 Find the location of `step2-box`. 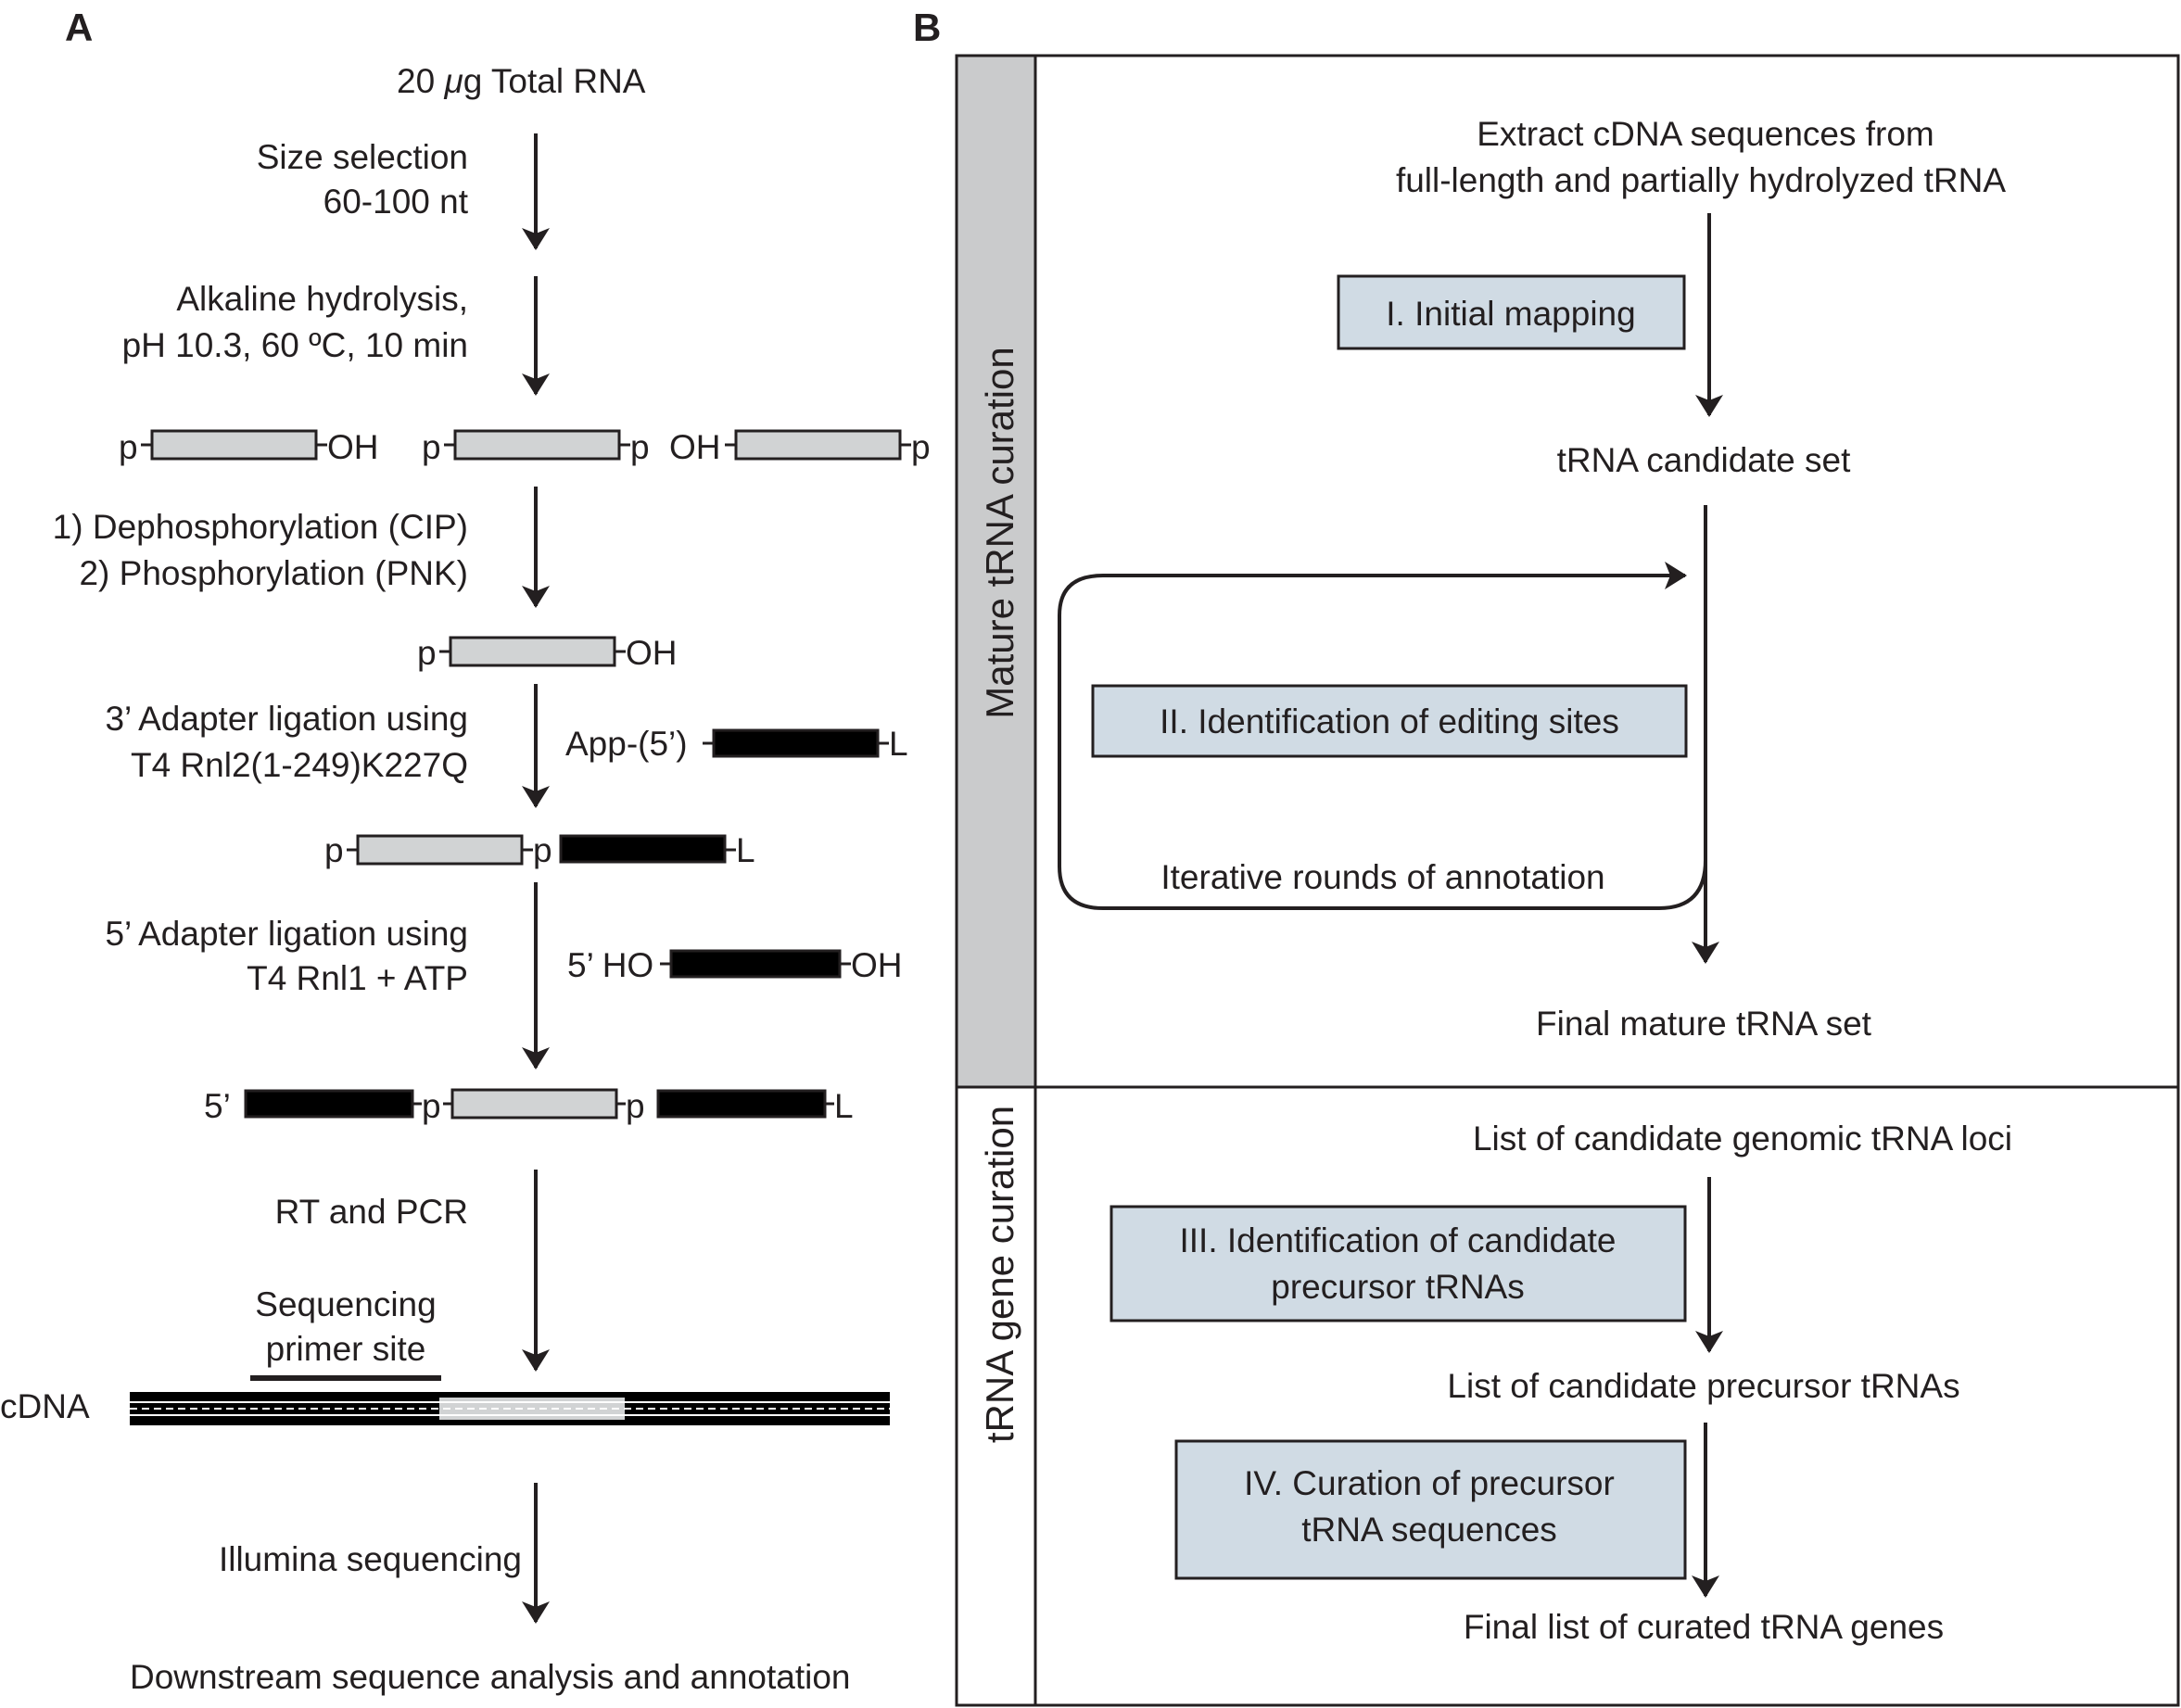

step2-box is located at coordinates (1389, 721).